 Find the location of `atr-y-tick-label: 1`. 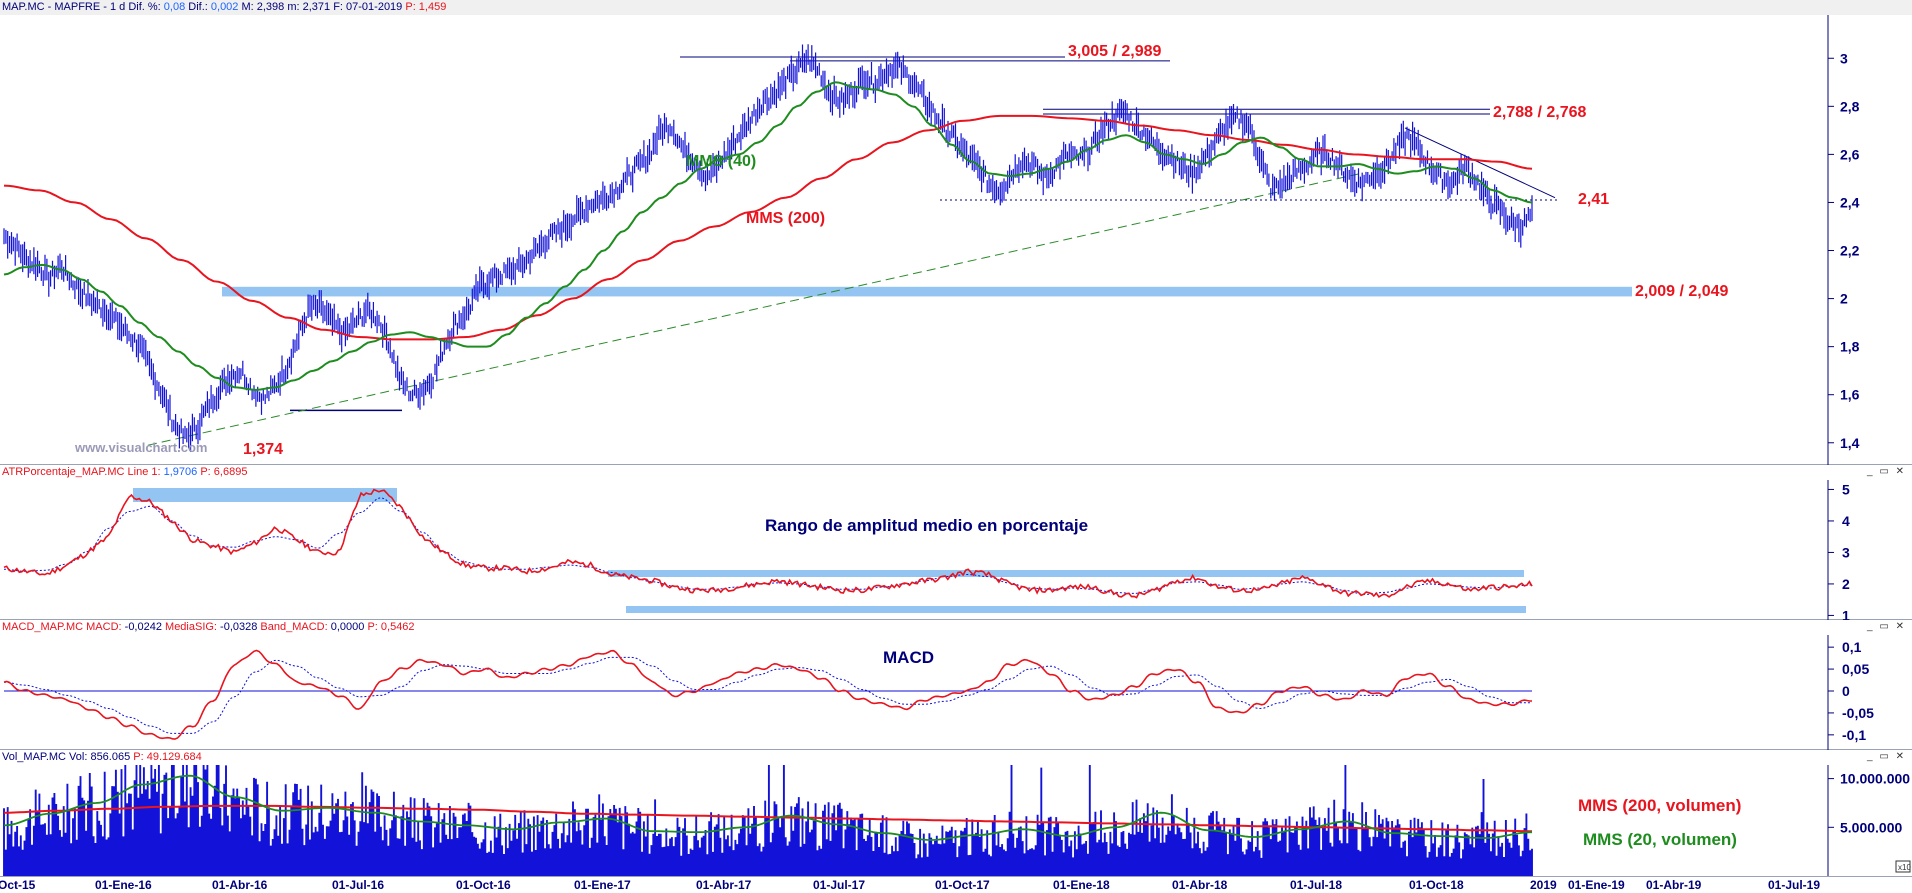

atr-y-tick-label: 1 is located at coordinates (1846, 613).